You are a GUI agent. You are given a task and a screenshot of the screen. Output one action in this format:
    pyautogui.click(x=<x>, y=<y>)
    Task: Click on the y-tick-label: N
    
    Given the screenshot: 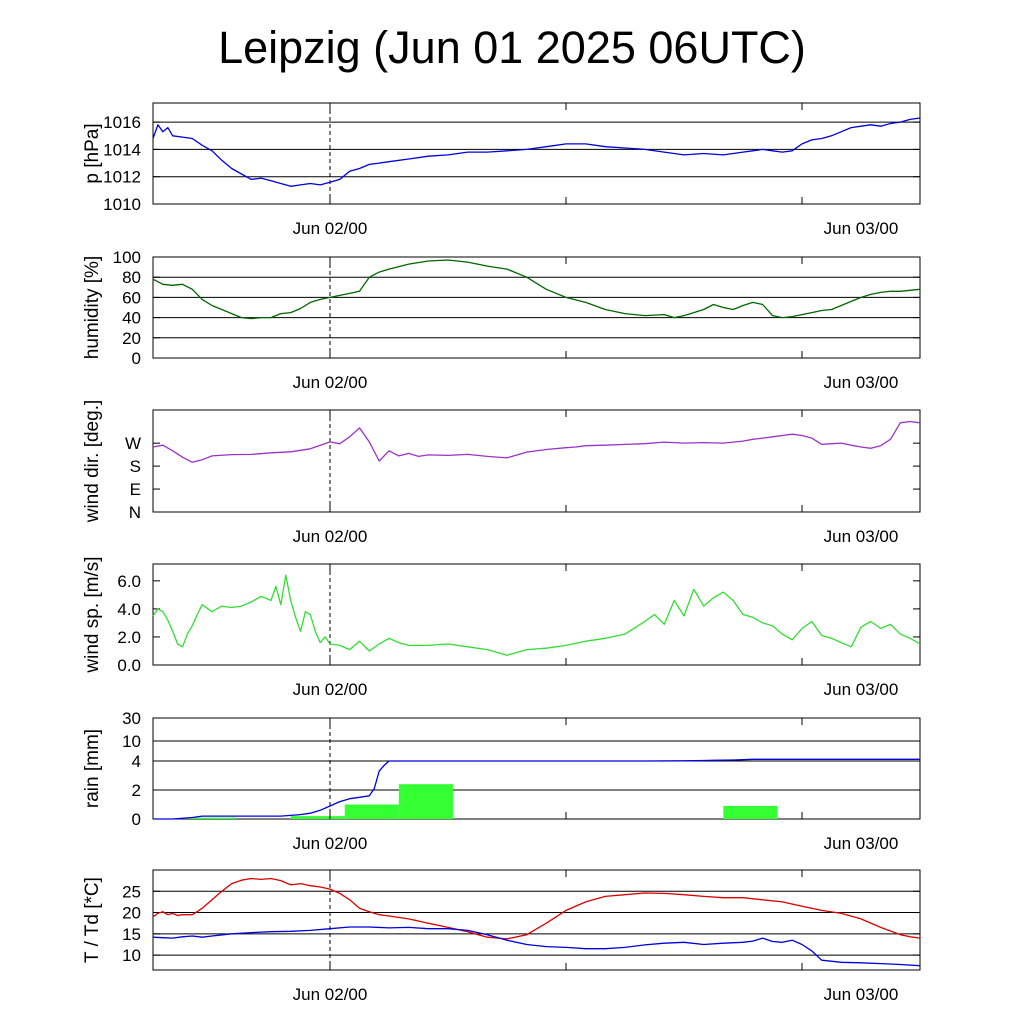 What is the action you would take?
    pyautogui.click(x=135, y=512)
    